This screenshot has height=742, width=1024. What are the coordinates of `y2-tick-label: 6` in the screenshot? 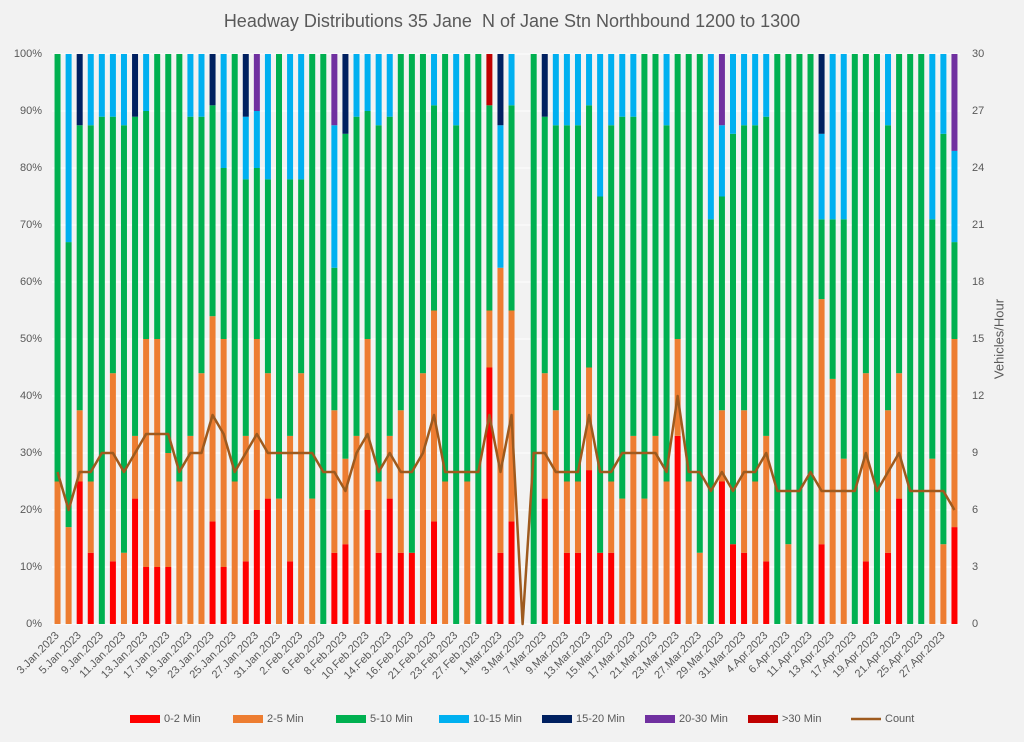 It's located at (975, 510).